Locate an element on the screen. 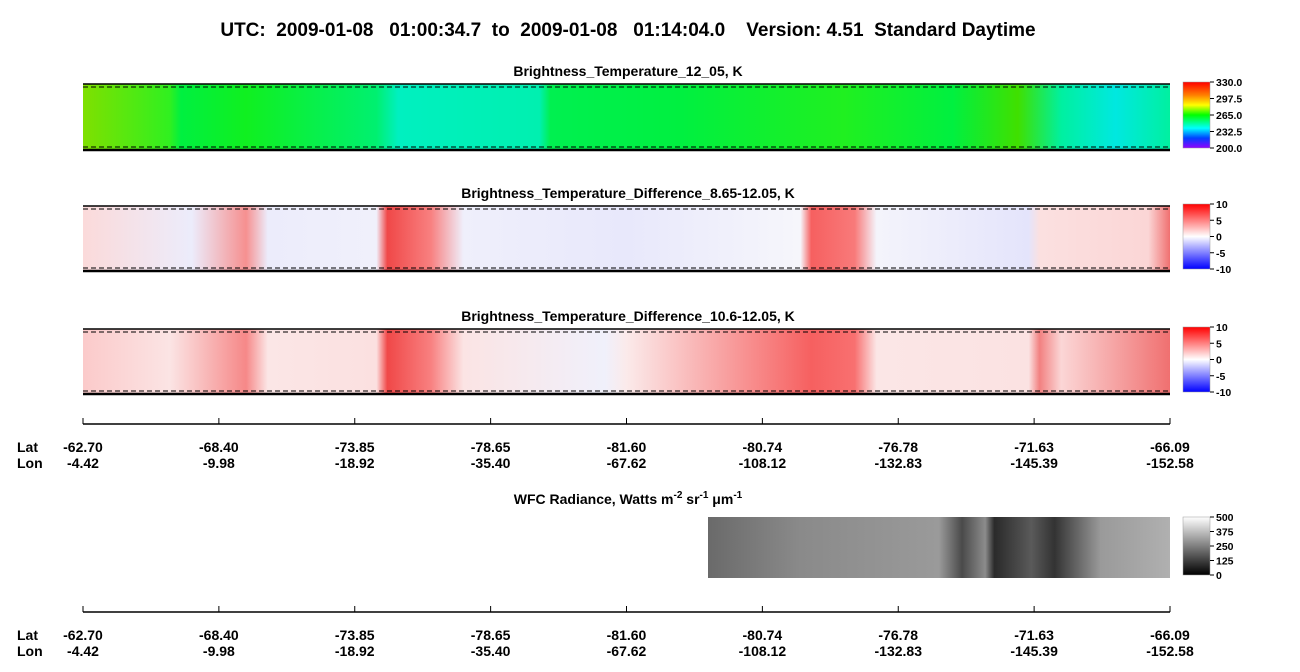 This screenshot has height=672, width=1300. wfc-image is located at coordinates (939, 547).